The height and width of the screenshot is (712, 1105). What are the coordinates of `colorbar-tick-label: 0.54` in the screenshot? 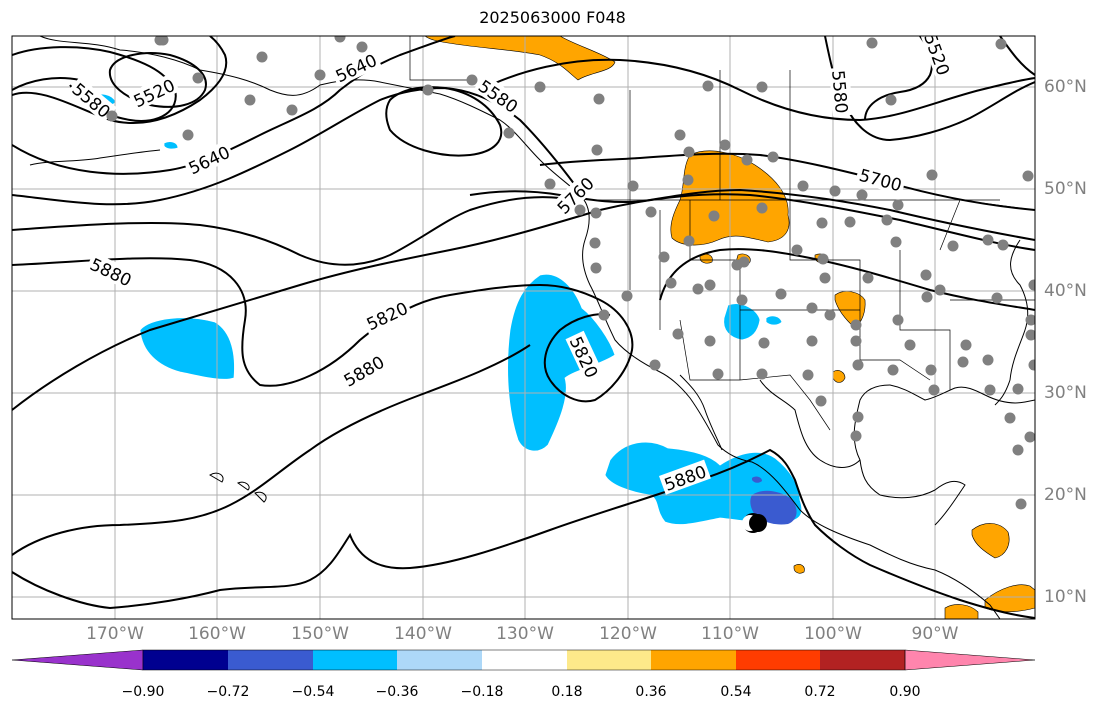 It's located at (736, 692).